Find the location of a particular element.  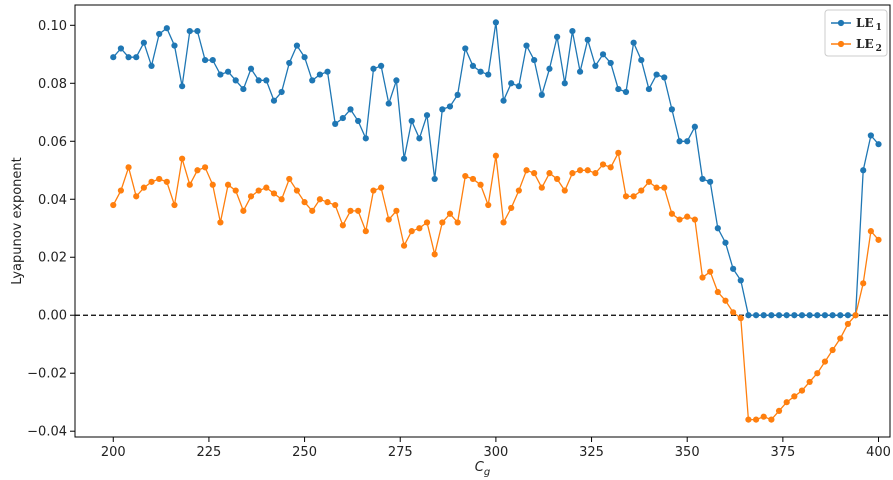

y-axis-label: Lyapunov exponent is located at coordinates (17, 220).